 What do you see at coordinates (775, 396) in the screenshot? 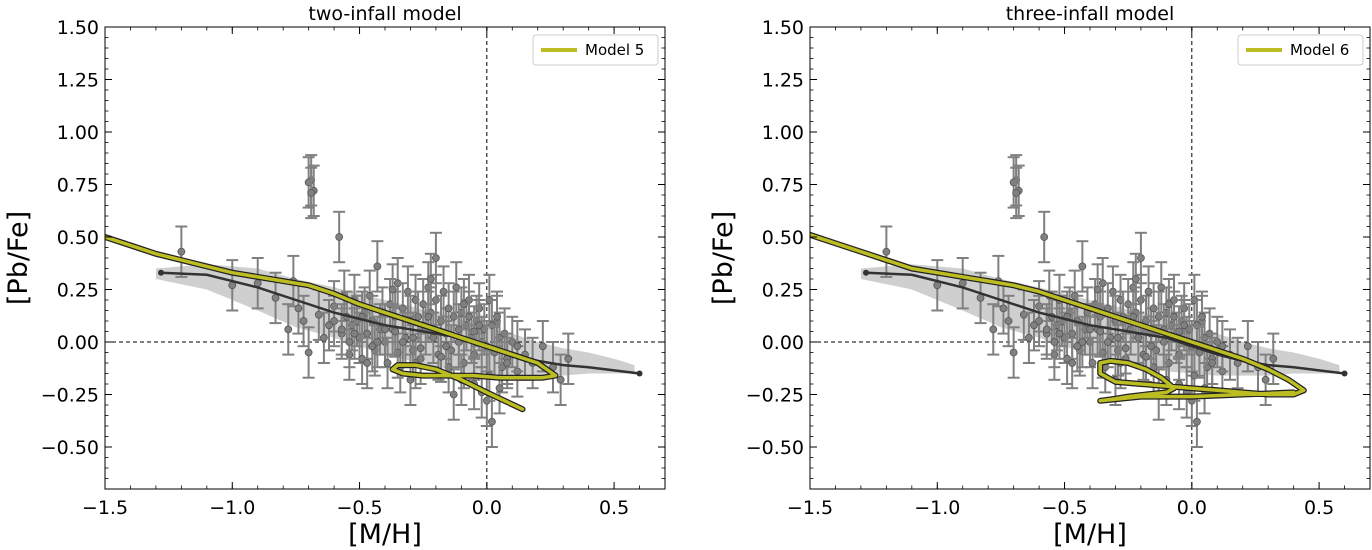
I see `y-tick-label: −0.25` at bounding box center [775, 396].